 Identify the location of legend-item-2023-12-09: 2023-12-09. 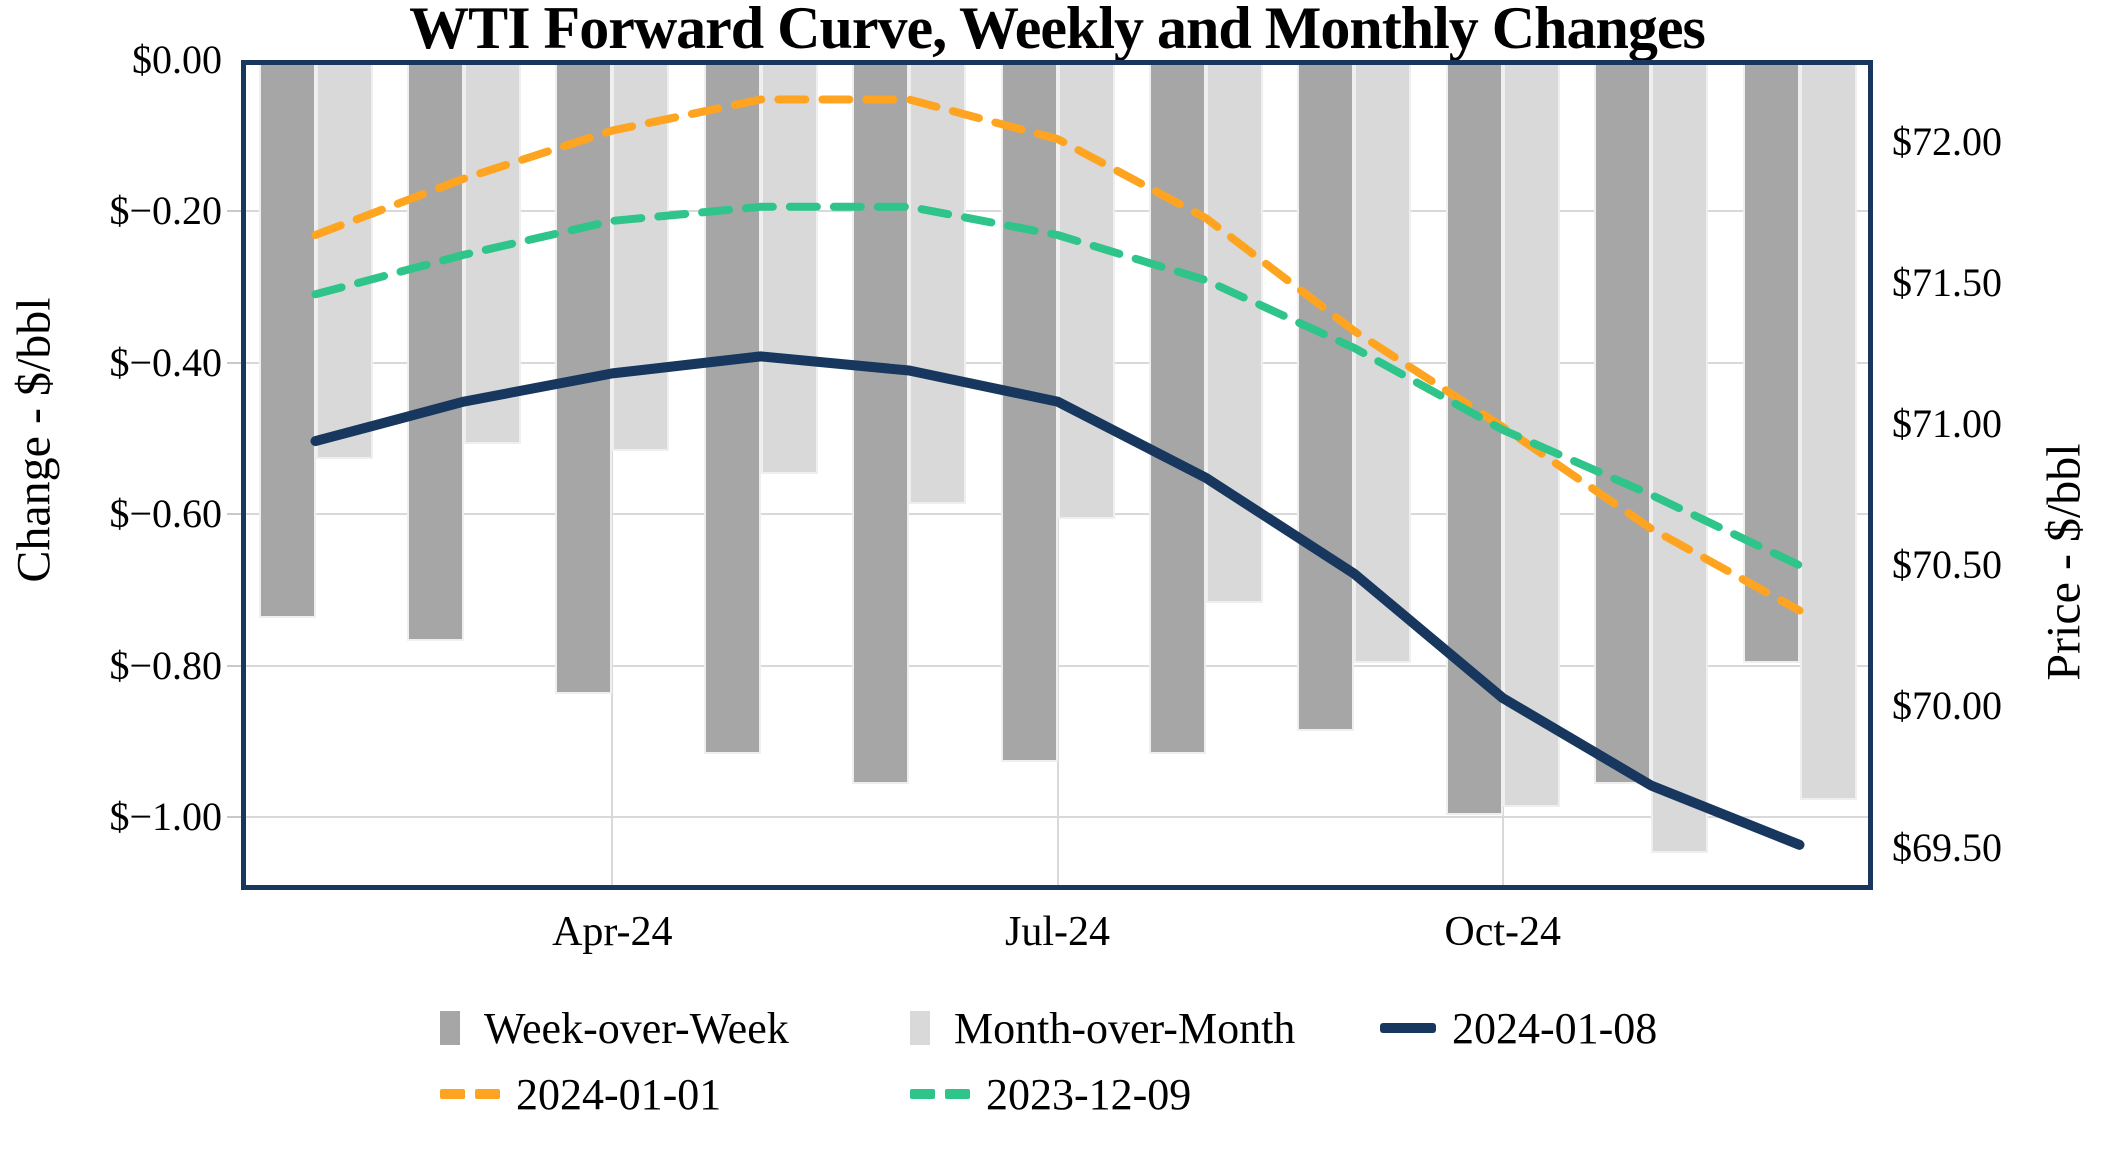
(1145, 1094).